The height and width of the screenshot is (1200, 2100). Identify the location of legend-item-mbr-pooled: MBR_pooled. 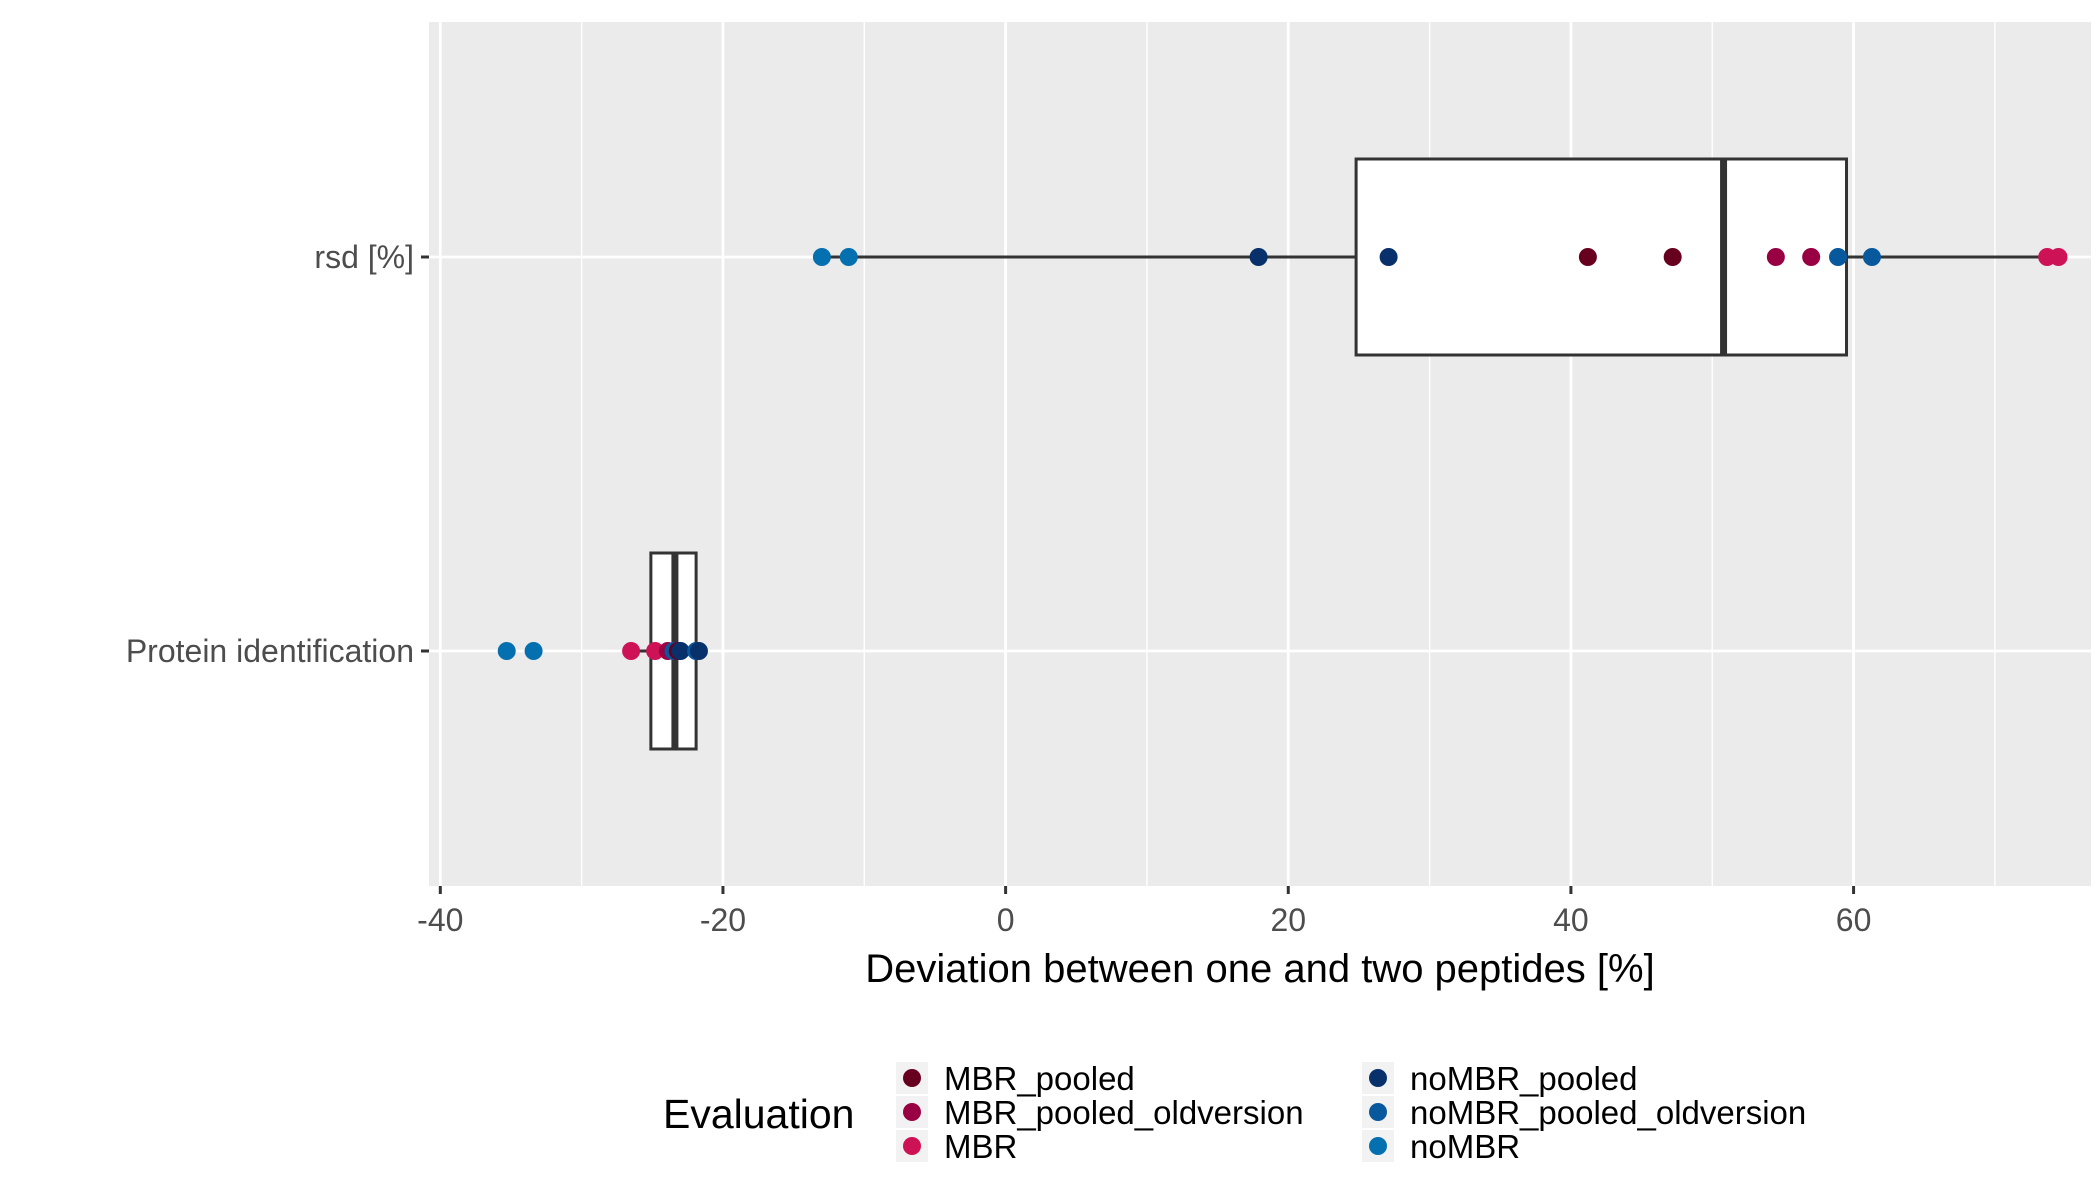
(1015, 1078).